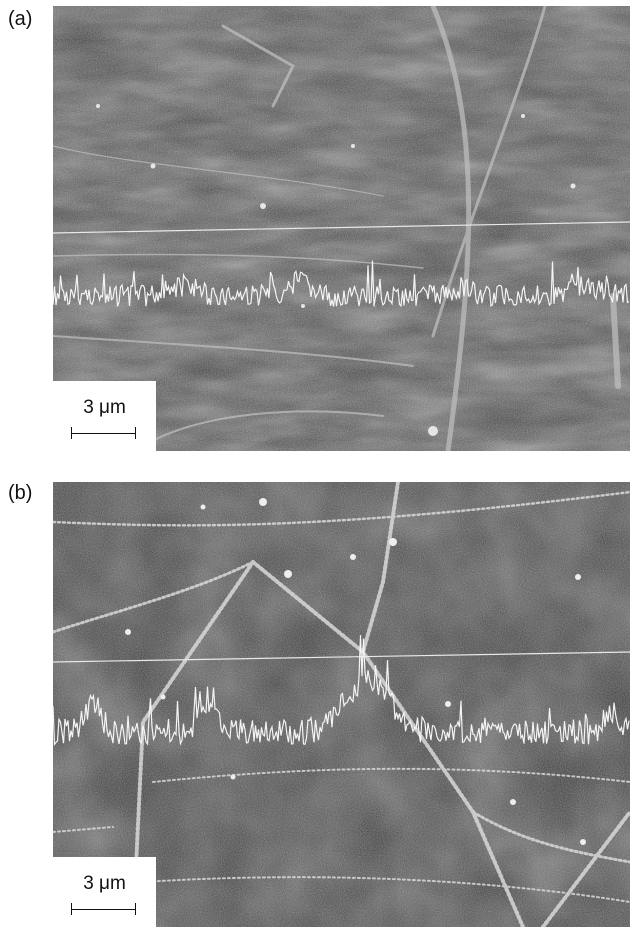  I want to click on scale-label-a: 3 μm, so click(104, 407).